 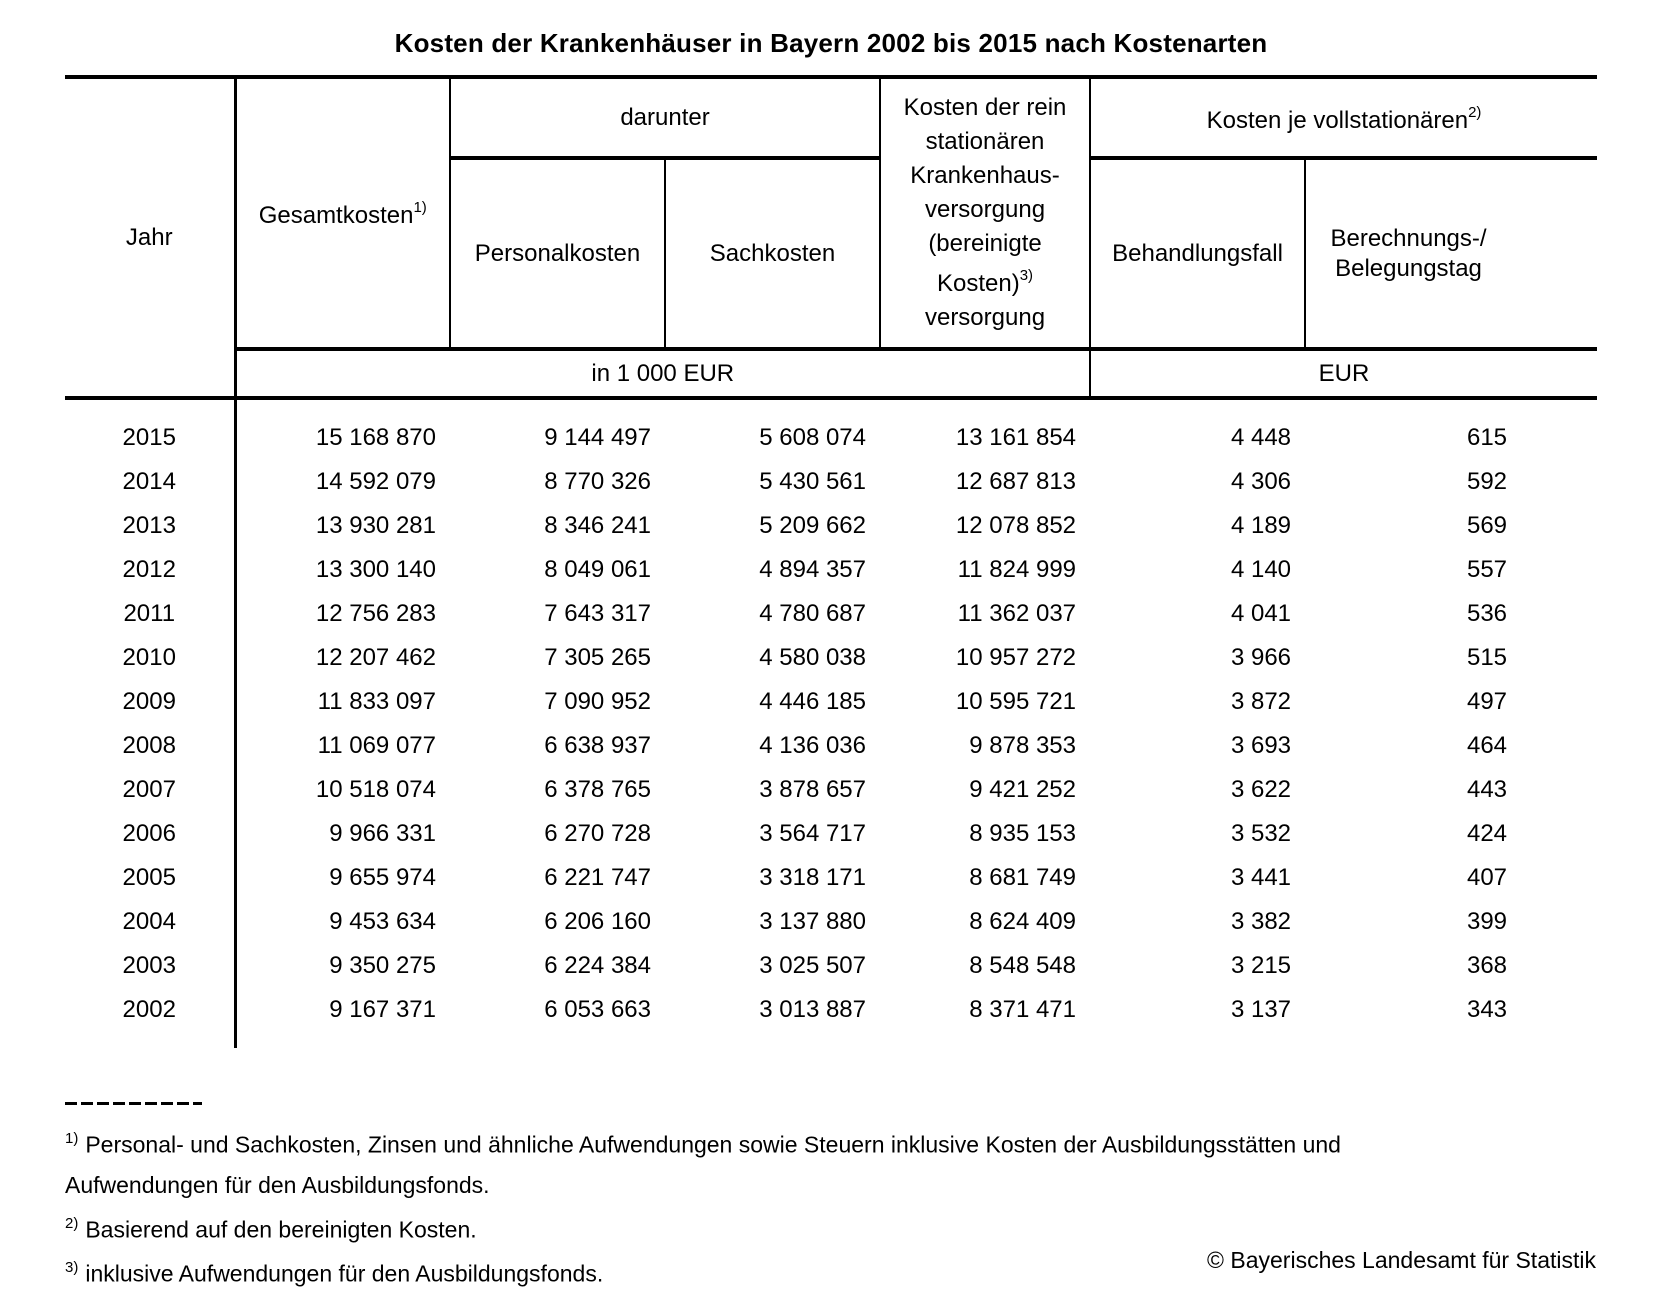 What do you see at coordinates (815, 1227) in the screenshot?
I see `footnote-2: 2) Basierend auf den bereinigten Kosten.` at bounding box center [815, 1227].